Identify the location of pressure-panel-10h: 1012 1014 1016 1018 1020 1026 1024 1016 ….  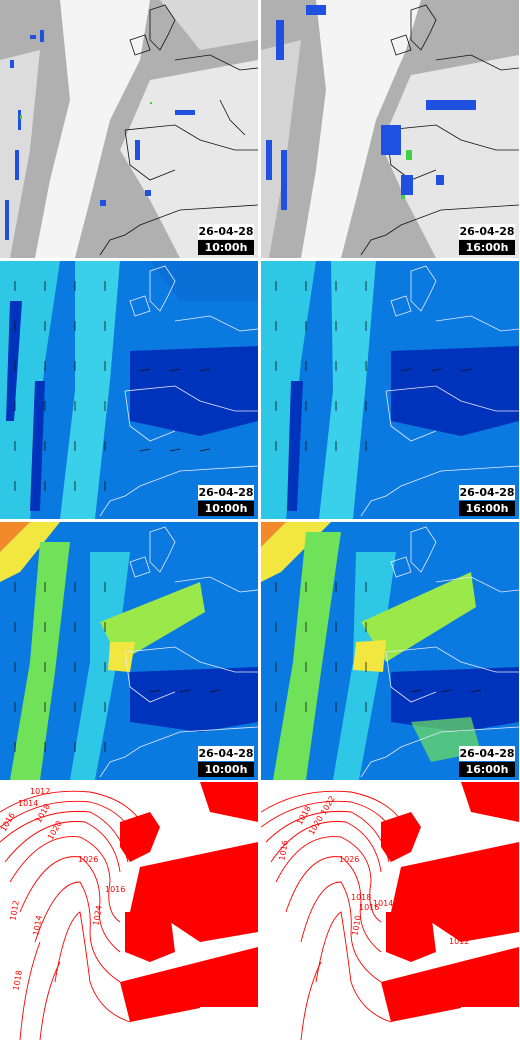
(129, 911).